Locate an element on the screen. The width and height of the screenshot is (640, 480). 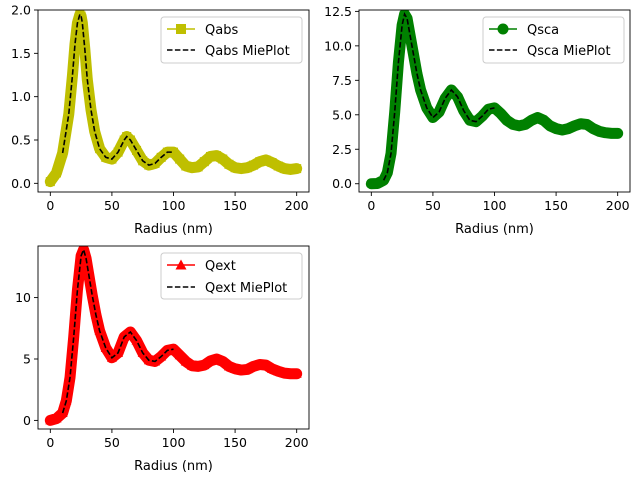
legend-label-qsca: Qsca is located at coordinates (543, 30).